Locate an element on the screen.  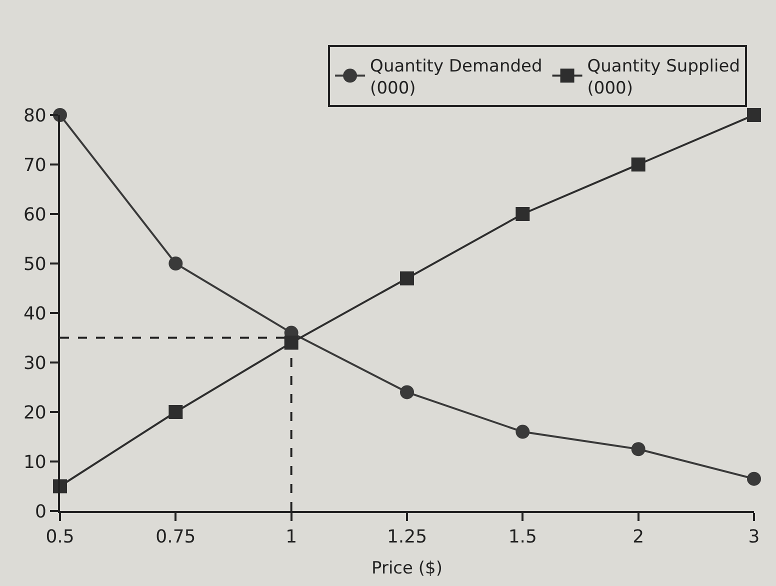
y-tick-label: 60 is located at coordinates (34, 215).